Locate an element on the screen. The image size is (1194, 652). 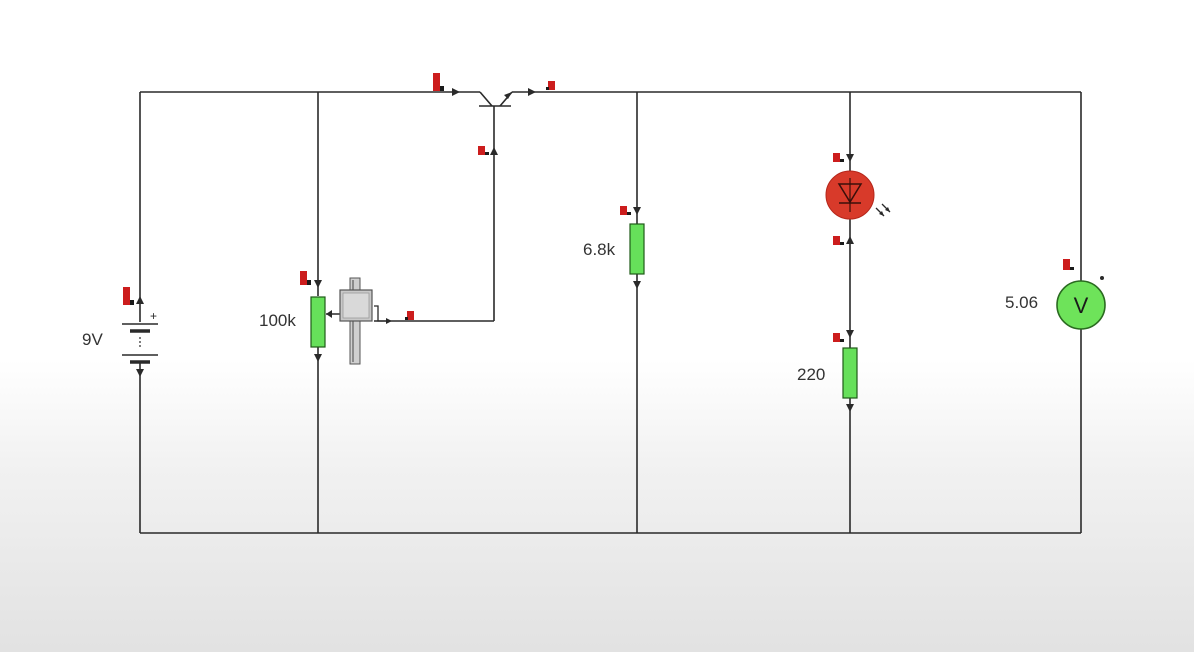
potentiometer is located at coordinates (326, 322).